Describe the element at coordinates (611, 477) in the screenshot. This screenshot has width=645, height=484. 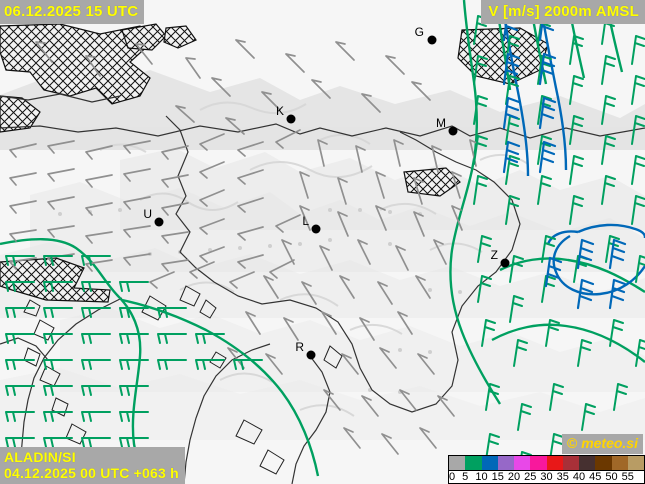
I see `colorbar-tick: 50` at that location.